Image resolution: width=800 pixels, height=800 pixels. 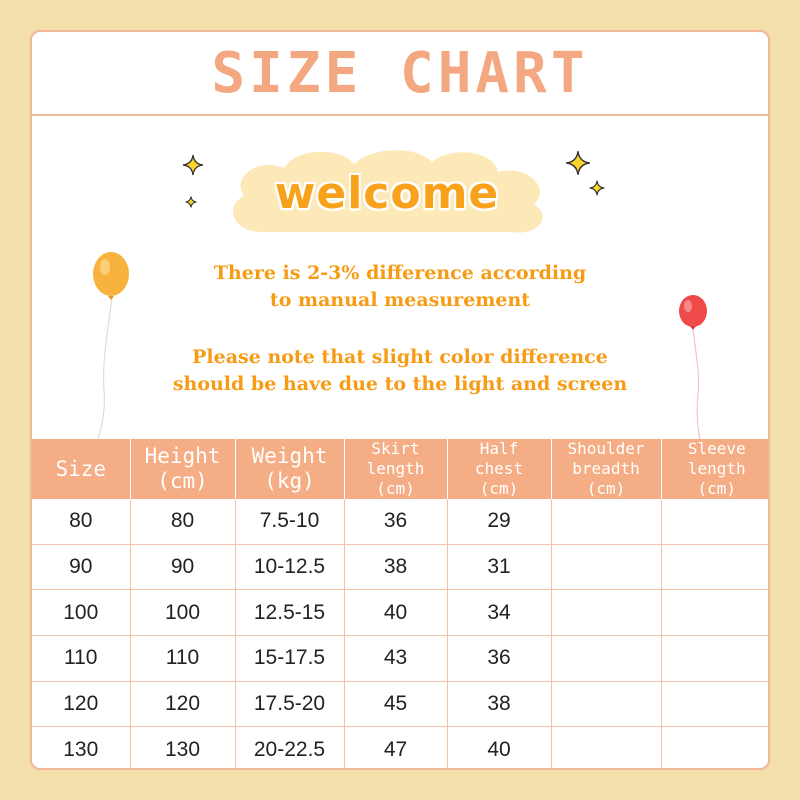 I want to click on table-cell: 34, so click(x=499, y=612).